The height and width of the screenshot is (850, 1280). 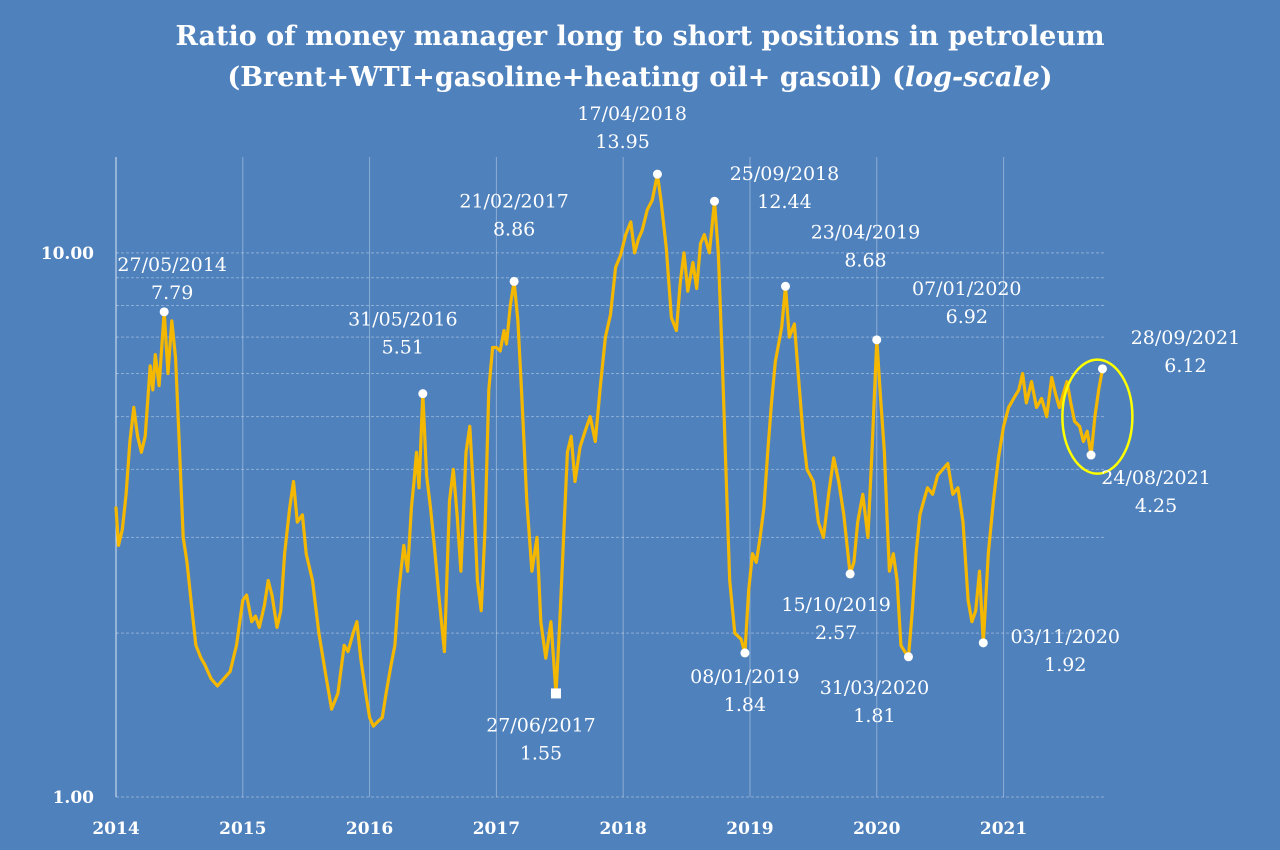 I want to click on annotation-date-label: 03/11/2020, so click(x=1066, y=637).